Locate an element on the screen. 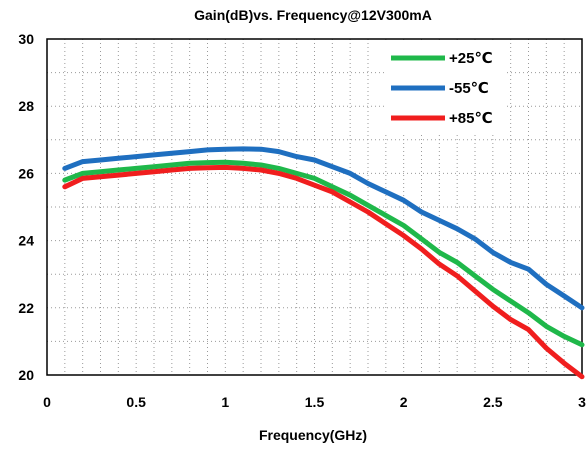 Image resolution: width=586 pixels, height=452 pixels. y-tick-label: 28 is located at coordinates (26, 106).